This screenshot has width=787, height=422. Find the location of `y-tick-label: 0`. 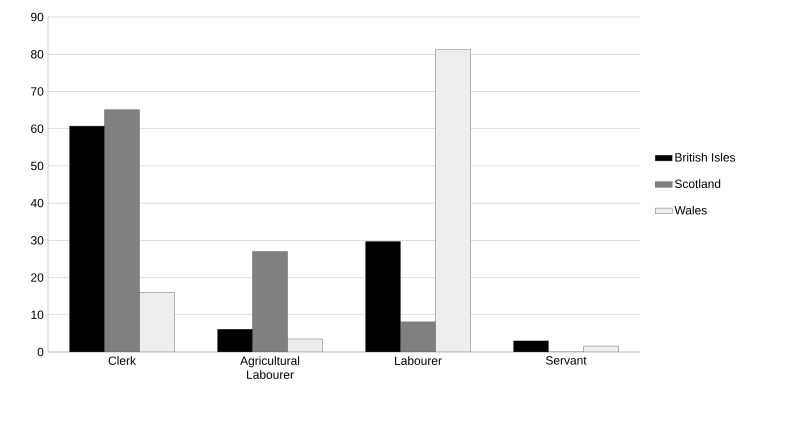

y-tick-label: 0 is located at coordinates (41, 352).